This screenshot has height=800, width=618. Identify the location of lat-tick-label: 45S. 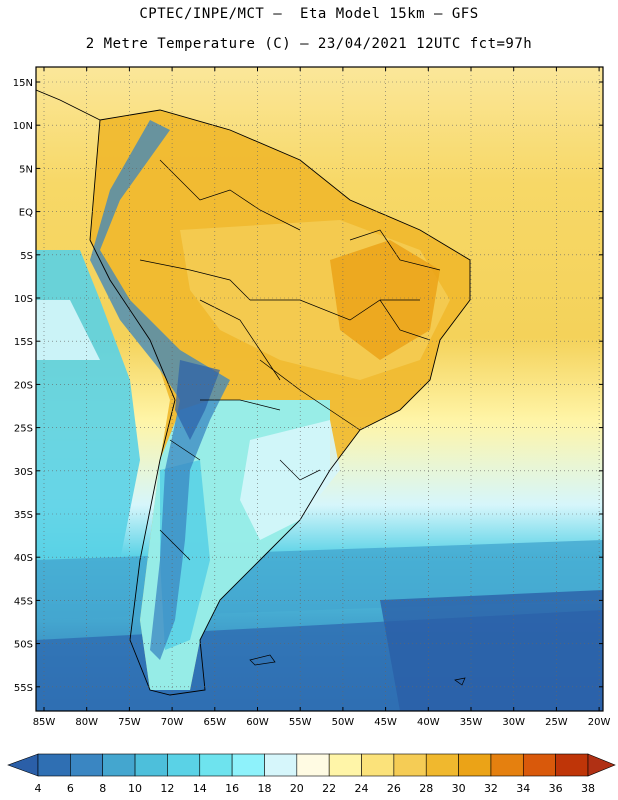
(23, 601).